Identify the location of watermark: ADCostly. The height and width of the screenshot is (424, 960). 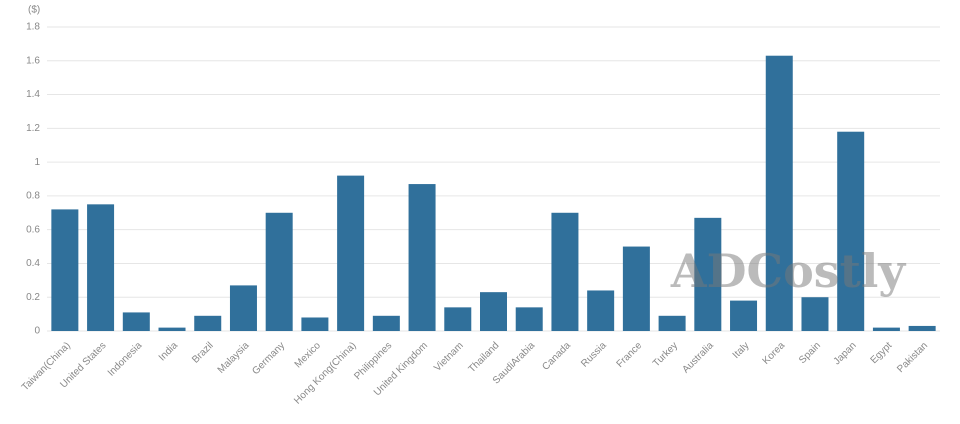
(788, 271).